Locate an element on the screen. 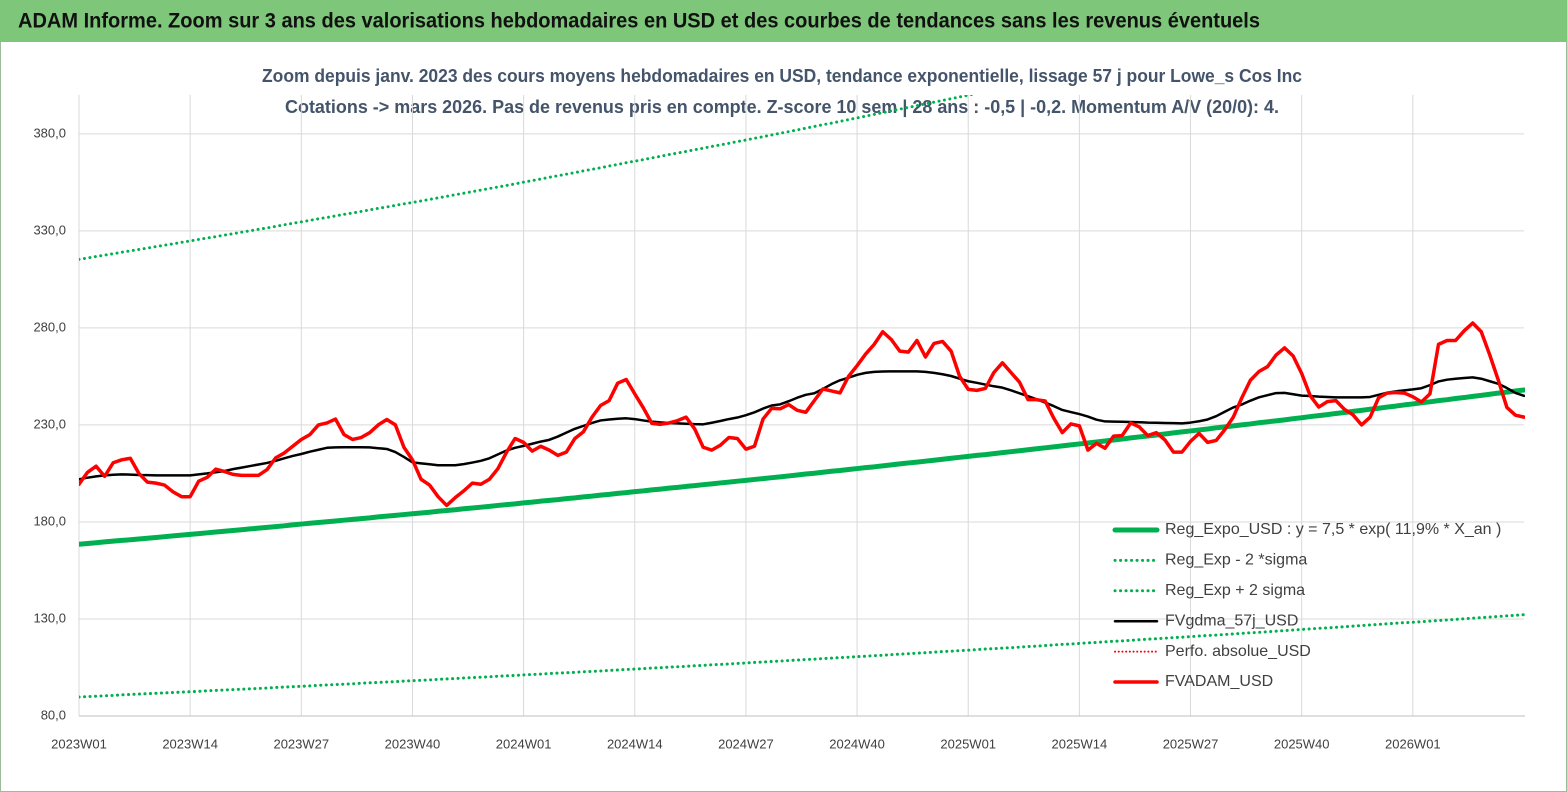 The image size is (1567, 792). x-tick-label: 2023W27 is located at coordinates (301, 743).